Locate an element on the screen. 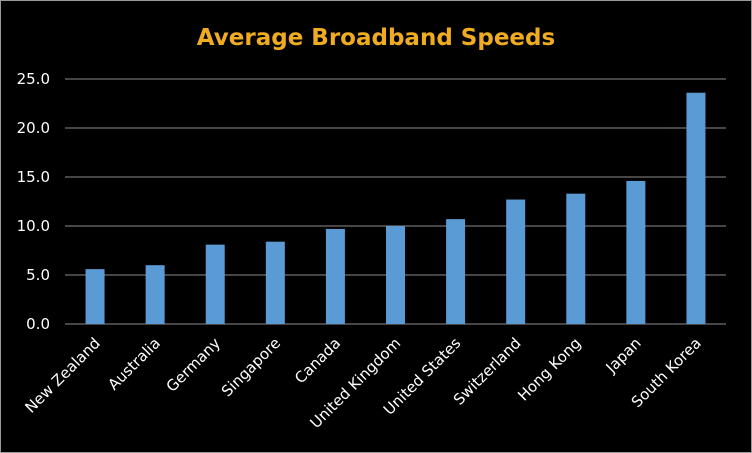 The height and width of the screenshot is (453, 752). bar-united-kingdom is located at coordinates (395, 275).